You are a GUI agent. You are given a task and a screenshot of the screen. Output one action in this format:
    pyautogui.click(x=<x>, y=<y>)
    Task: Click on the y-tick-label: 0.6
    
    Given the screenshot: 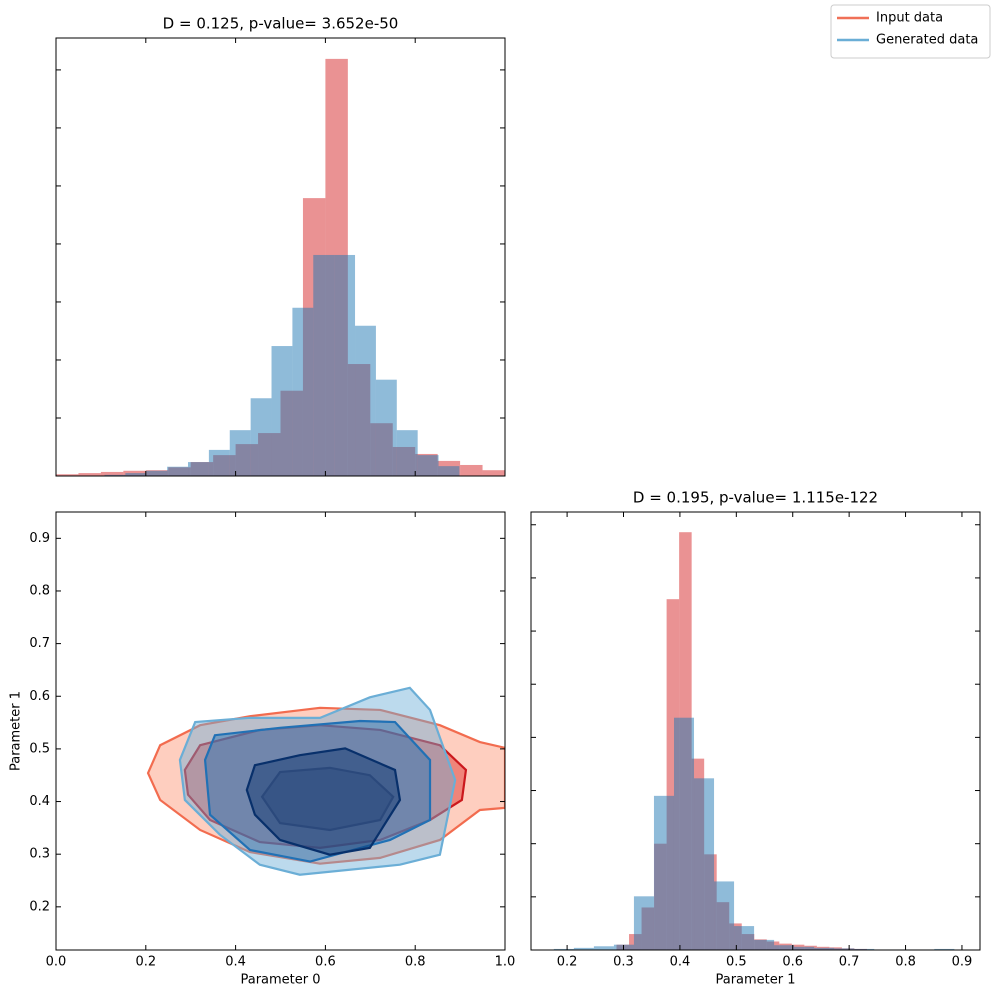 What is the action you would take?
    pyautogui.click(x=39, y=696)
    